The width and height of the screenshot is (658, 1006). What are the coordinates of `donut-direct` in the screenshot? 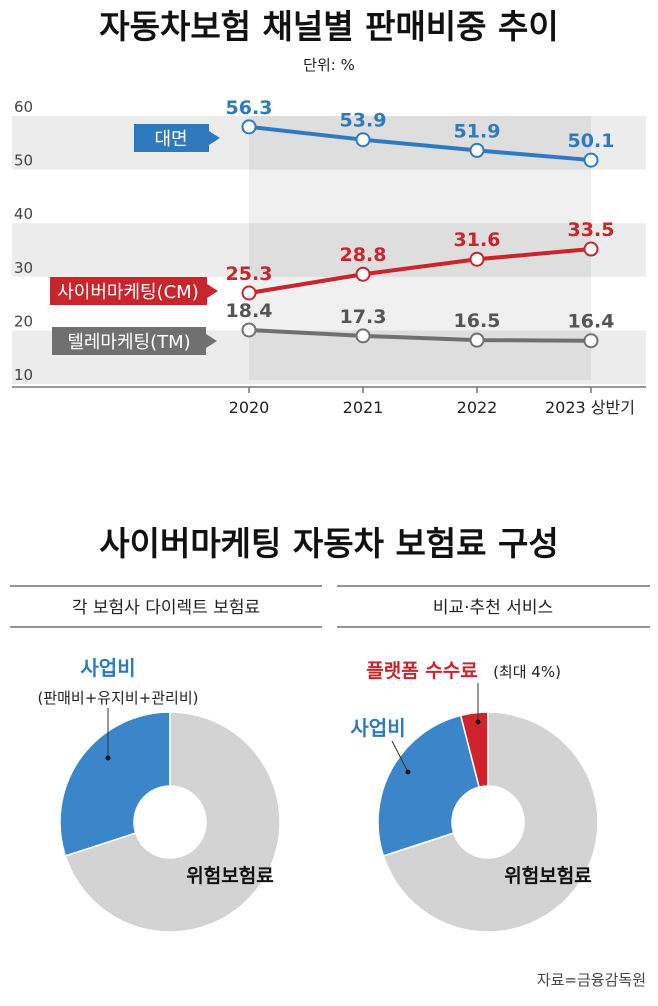 It's located at (170, 822).